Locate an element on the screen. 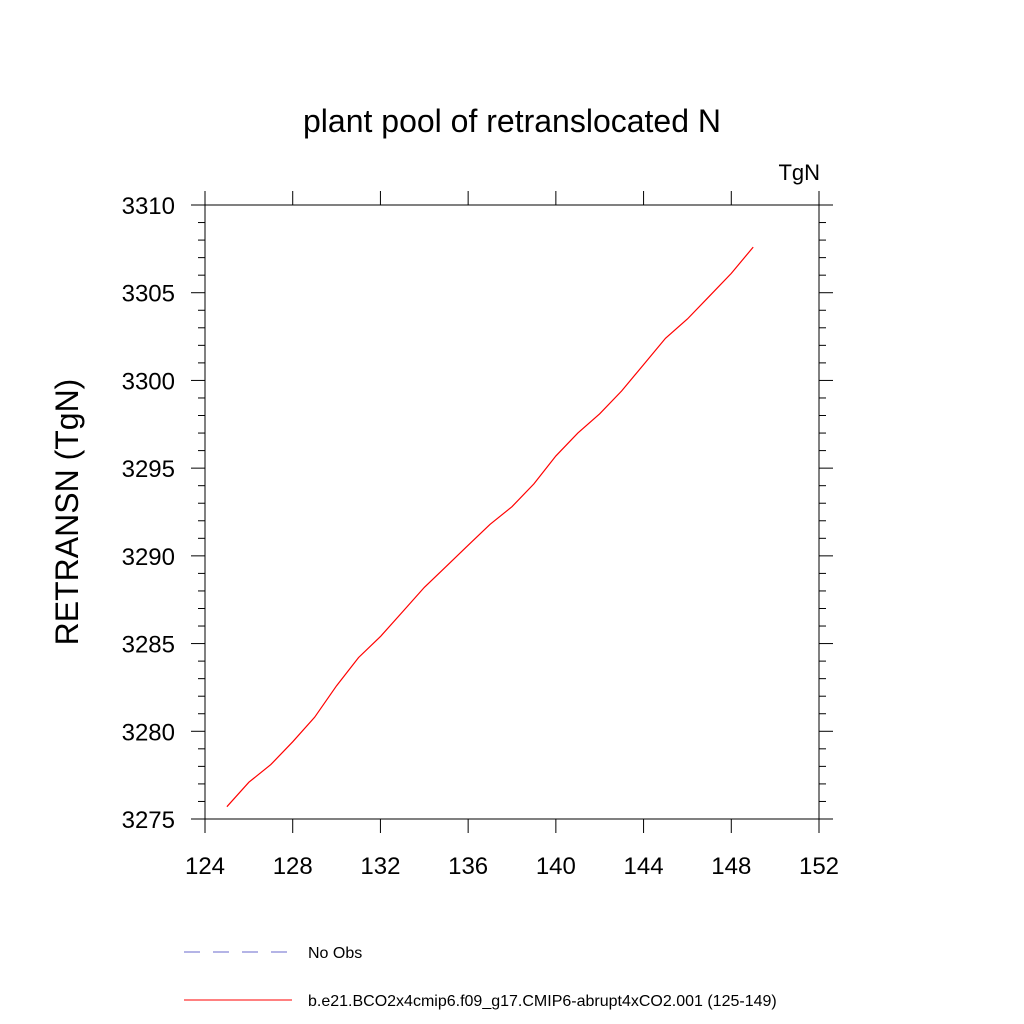 The height and width of the screenshot is (1024, 1024). y-tick-label: 3295 is located at coordinates (148, 469).